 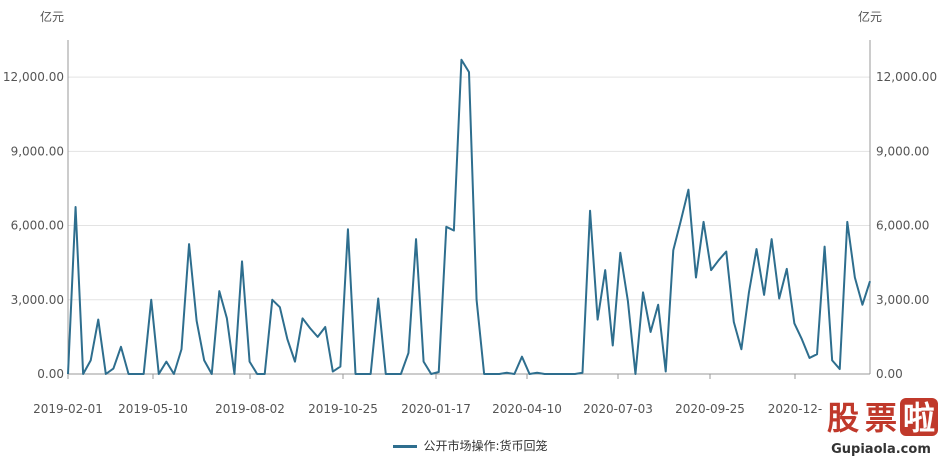 What do you see at coordinates (889, 374) in the screenshot?
I see `y-tick-label-right: 0.00` at bounding box center [889, 374].